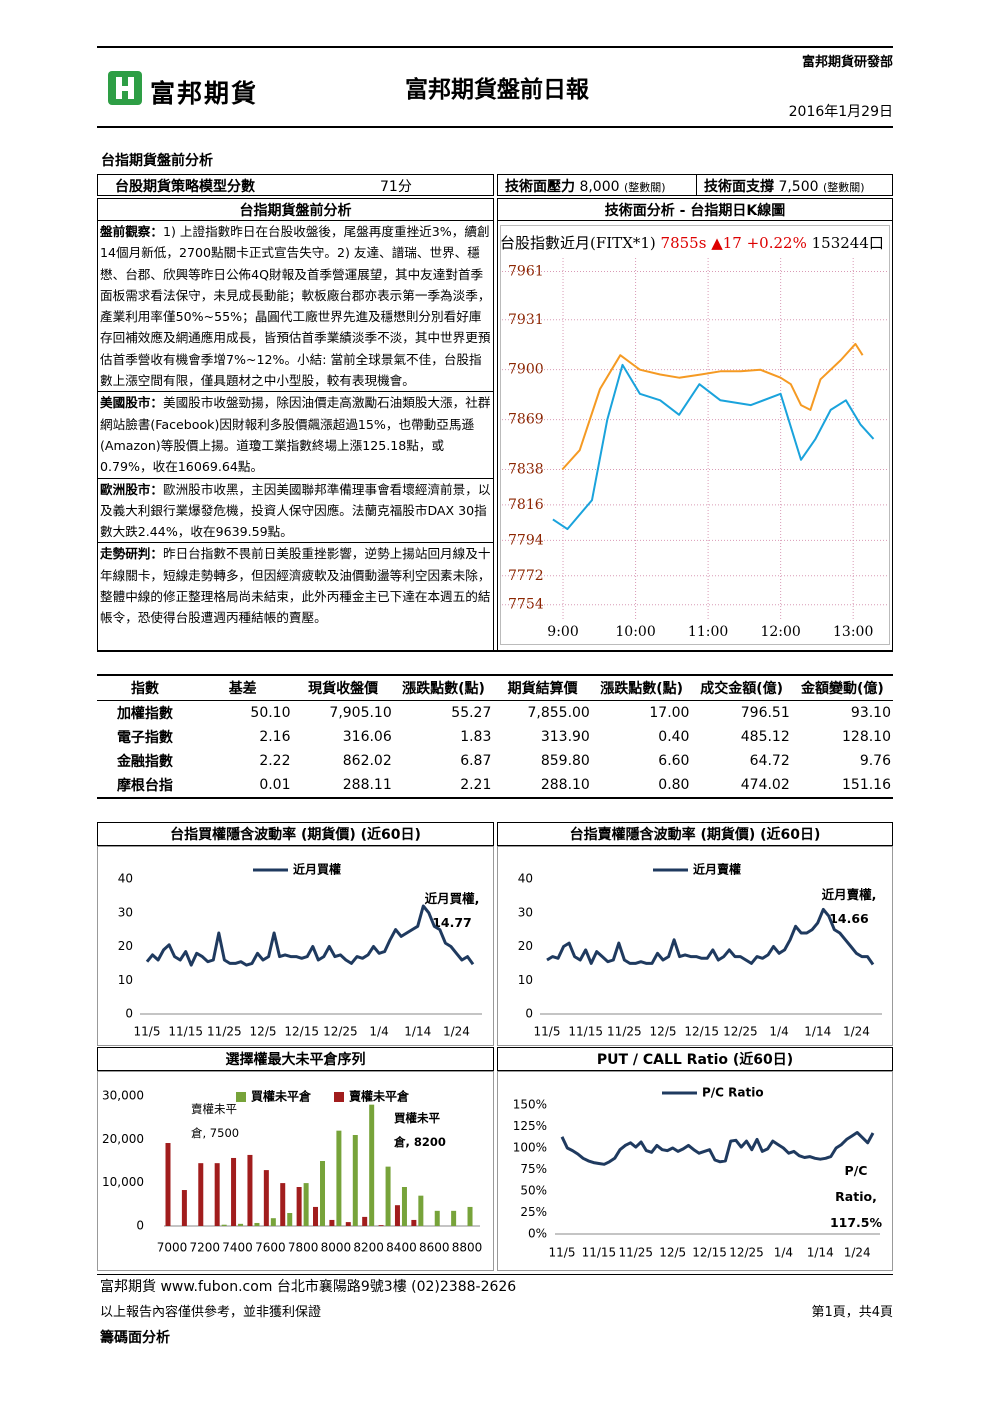 The height and width of the screenshot is (1403, 992). What do you see at coordinates (726, 243) in the screenshot?
I see `quote-change: ▲17` at bounding box center [726, 243].